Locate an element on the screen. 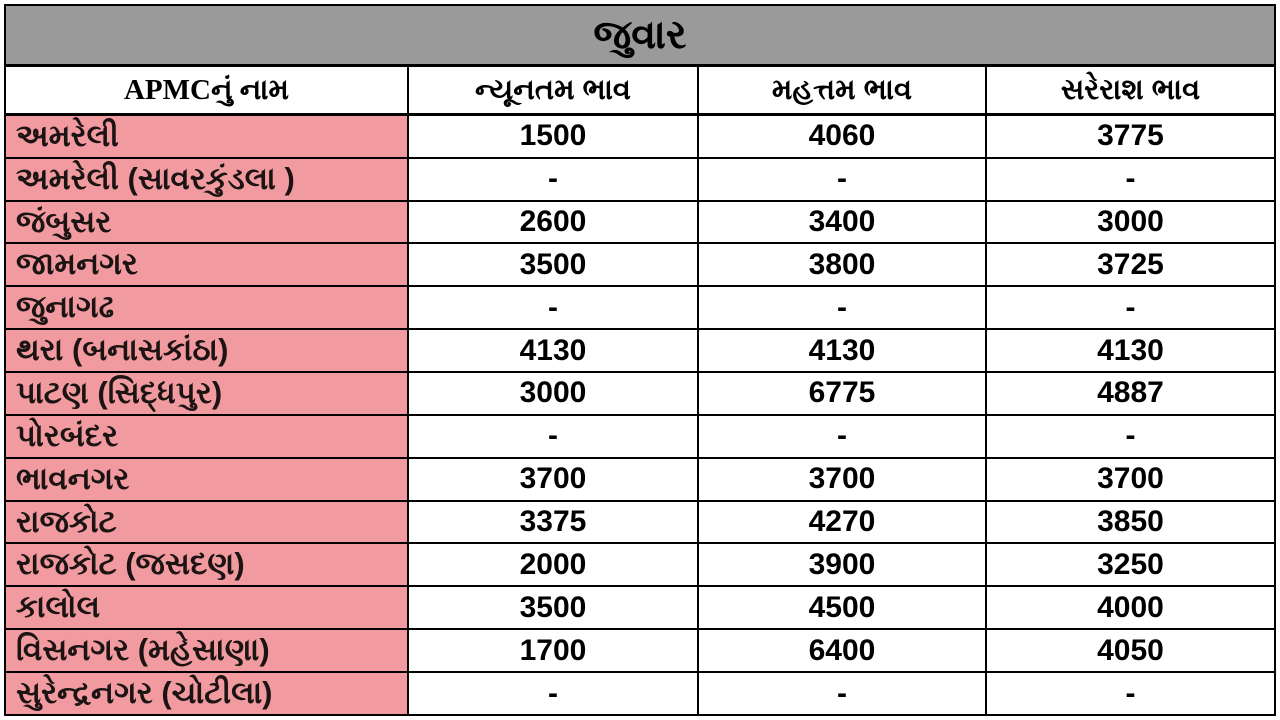  apmc-name-cell: સુરેન્દ્રનગર (ચોટીલા) is located at coordinates (206, 693).